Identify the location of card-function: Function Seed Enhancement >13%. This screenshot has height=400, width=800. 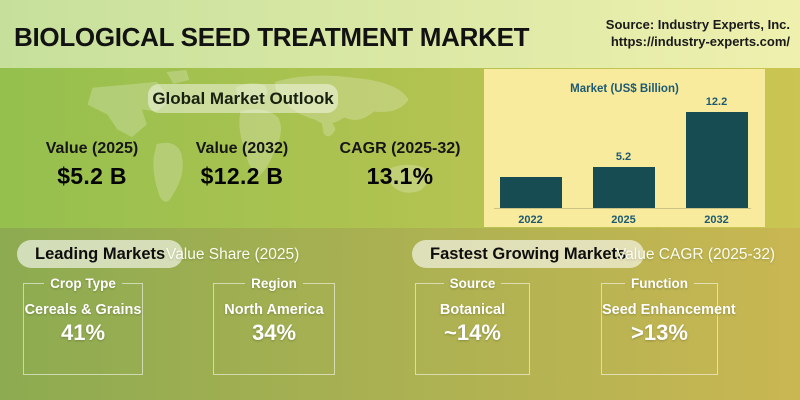
(668, 325).